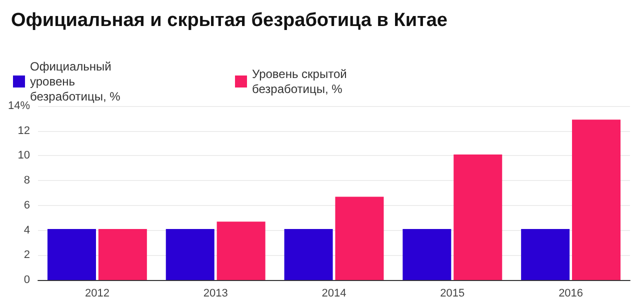 The image size is (640, 306). What do you see at coordinates (215, 294) in the screenshot?
I see `x-tick-label: 2013` at bounding box center [215, 294].